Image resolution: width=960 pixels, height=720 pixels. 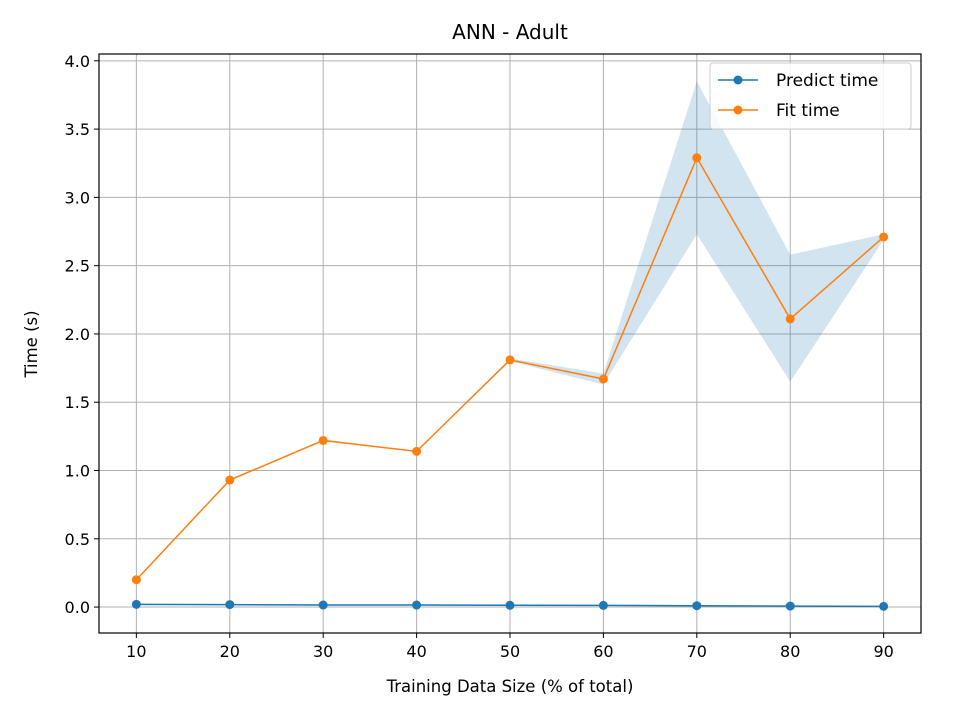 What do you see at coordinates (77, 129) in the screenshot?
I see `y-tick-label: 3.5` at bounding box center [77, 129].